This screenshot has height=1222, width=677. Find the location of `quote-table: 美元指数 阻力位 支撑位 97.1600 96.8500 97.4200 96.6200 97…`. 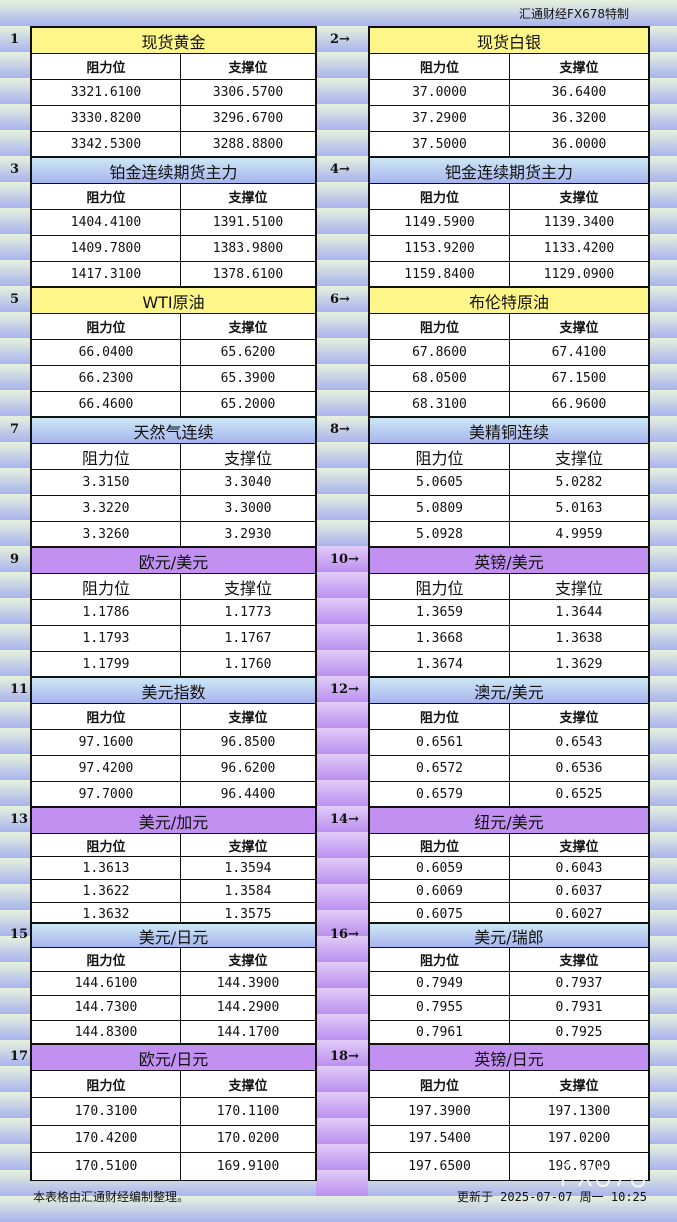

quote-table: 美元指数 阻力位 支撑位 97.1600 96.8500 97.4200 96.6200 97… is located at coordinates (173, 742).